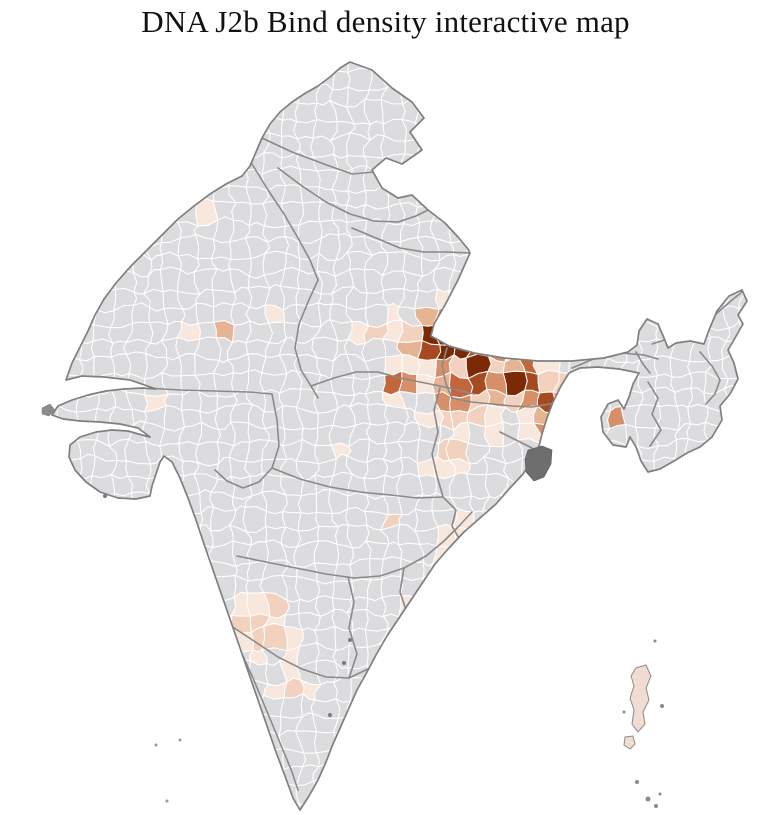  What do you see at coordinates (629, 742) in the screenshot?
I see `little-andaman-island` at bounding box center [629, 742].